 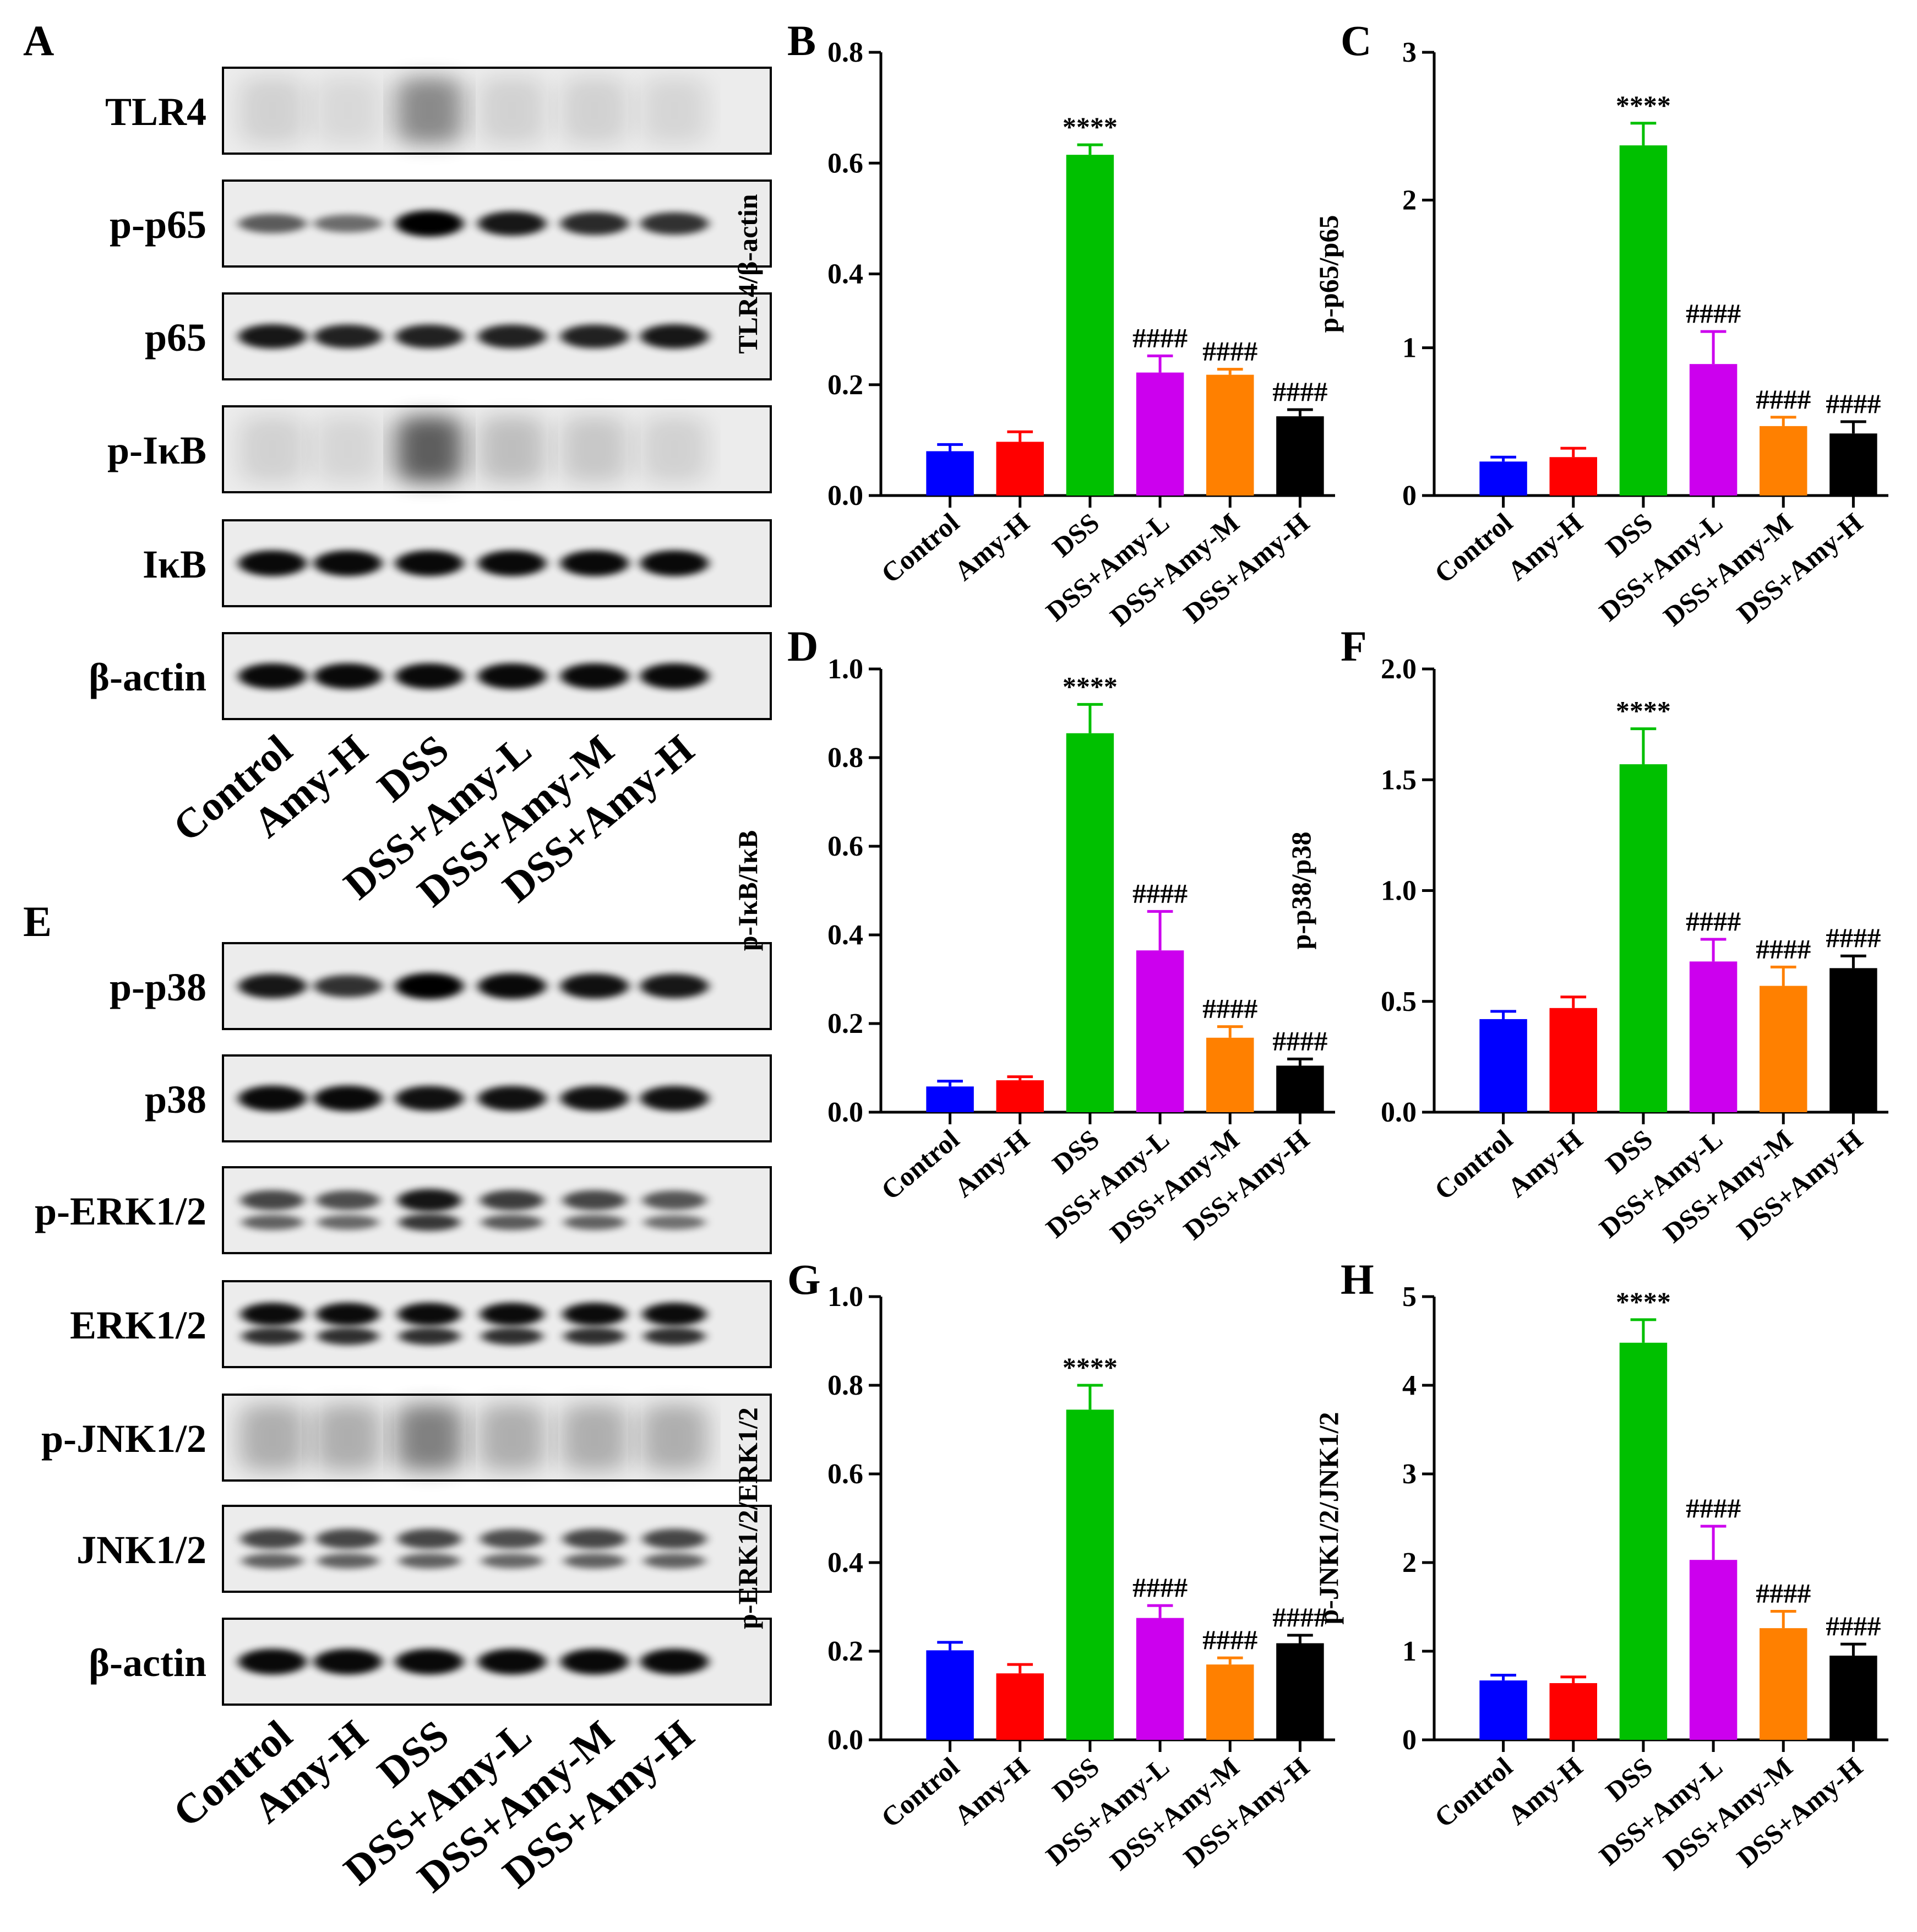 What do you see at coordinates (158, 225) in the screenshot?
I see `blot-label: p-p65` at bounding box center [158, 225].